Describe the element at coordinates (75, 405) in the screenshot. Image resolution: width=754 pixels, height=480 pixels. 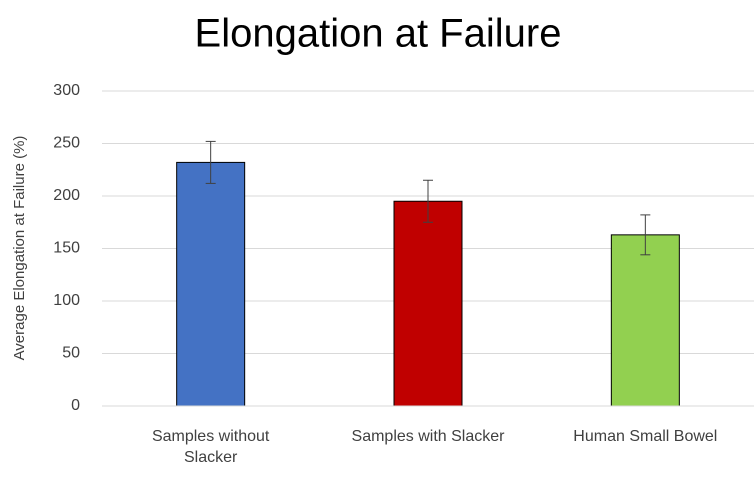
I see `y-tick-label: 0` at that location.